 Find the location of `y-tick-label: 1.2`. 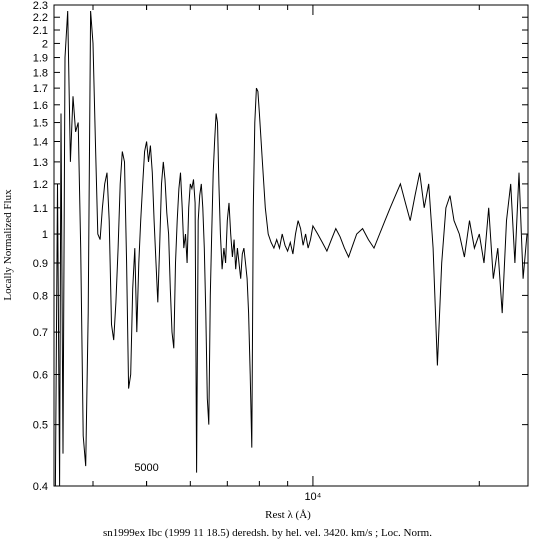

y-tick-label: 1.2 is located at coordinates (40, 185).